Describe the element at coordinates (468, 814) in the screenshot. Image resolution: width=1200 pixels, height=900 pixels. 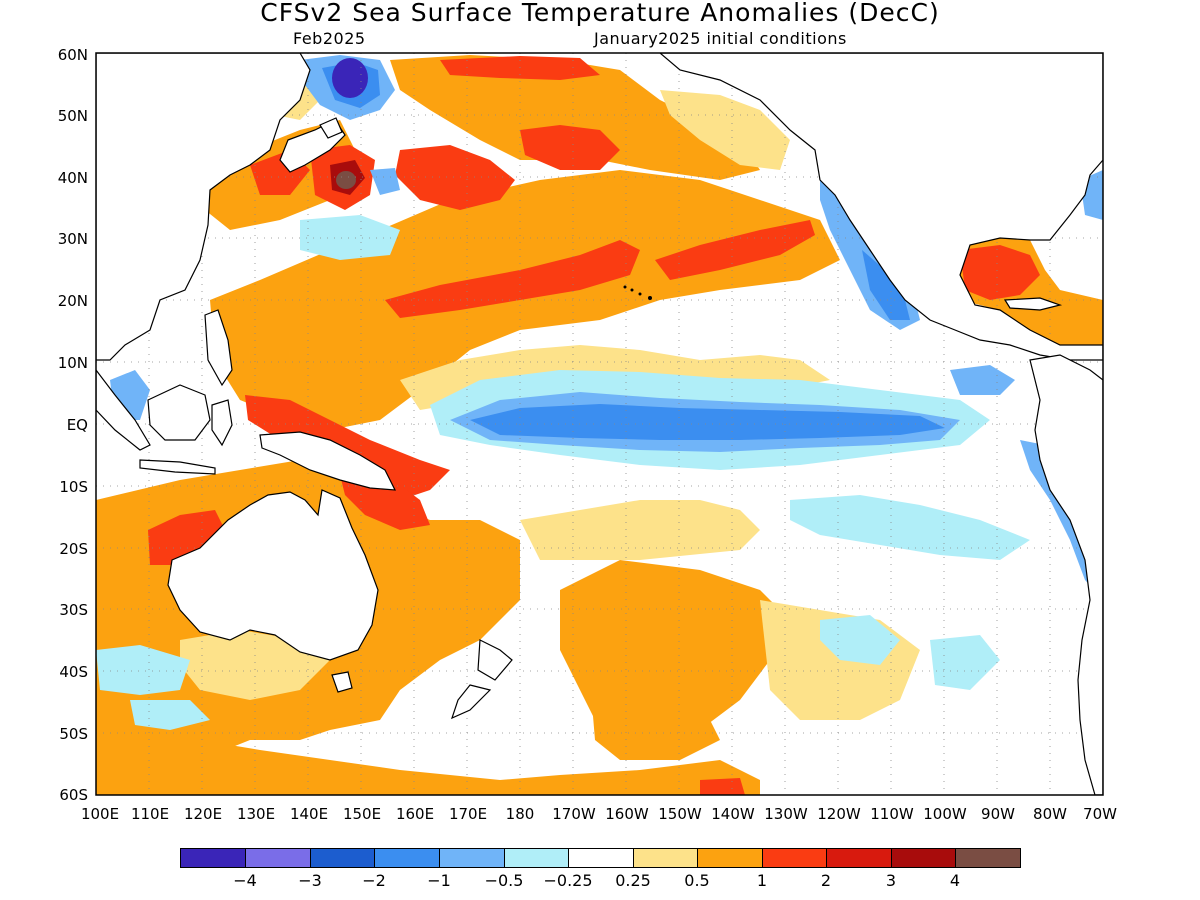
I see `lon-label: 170E` at that location.